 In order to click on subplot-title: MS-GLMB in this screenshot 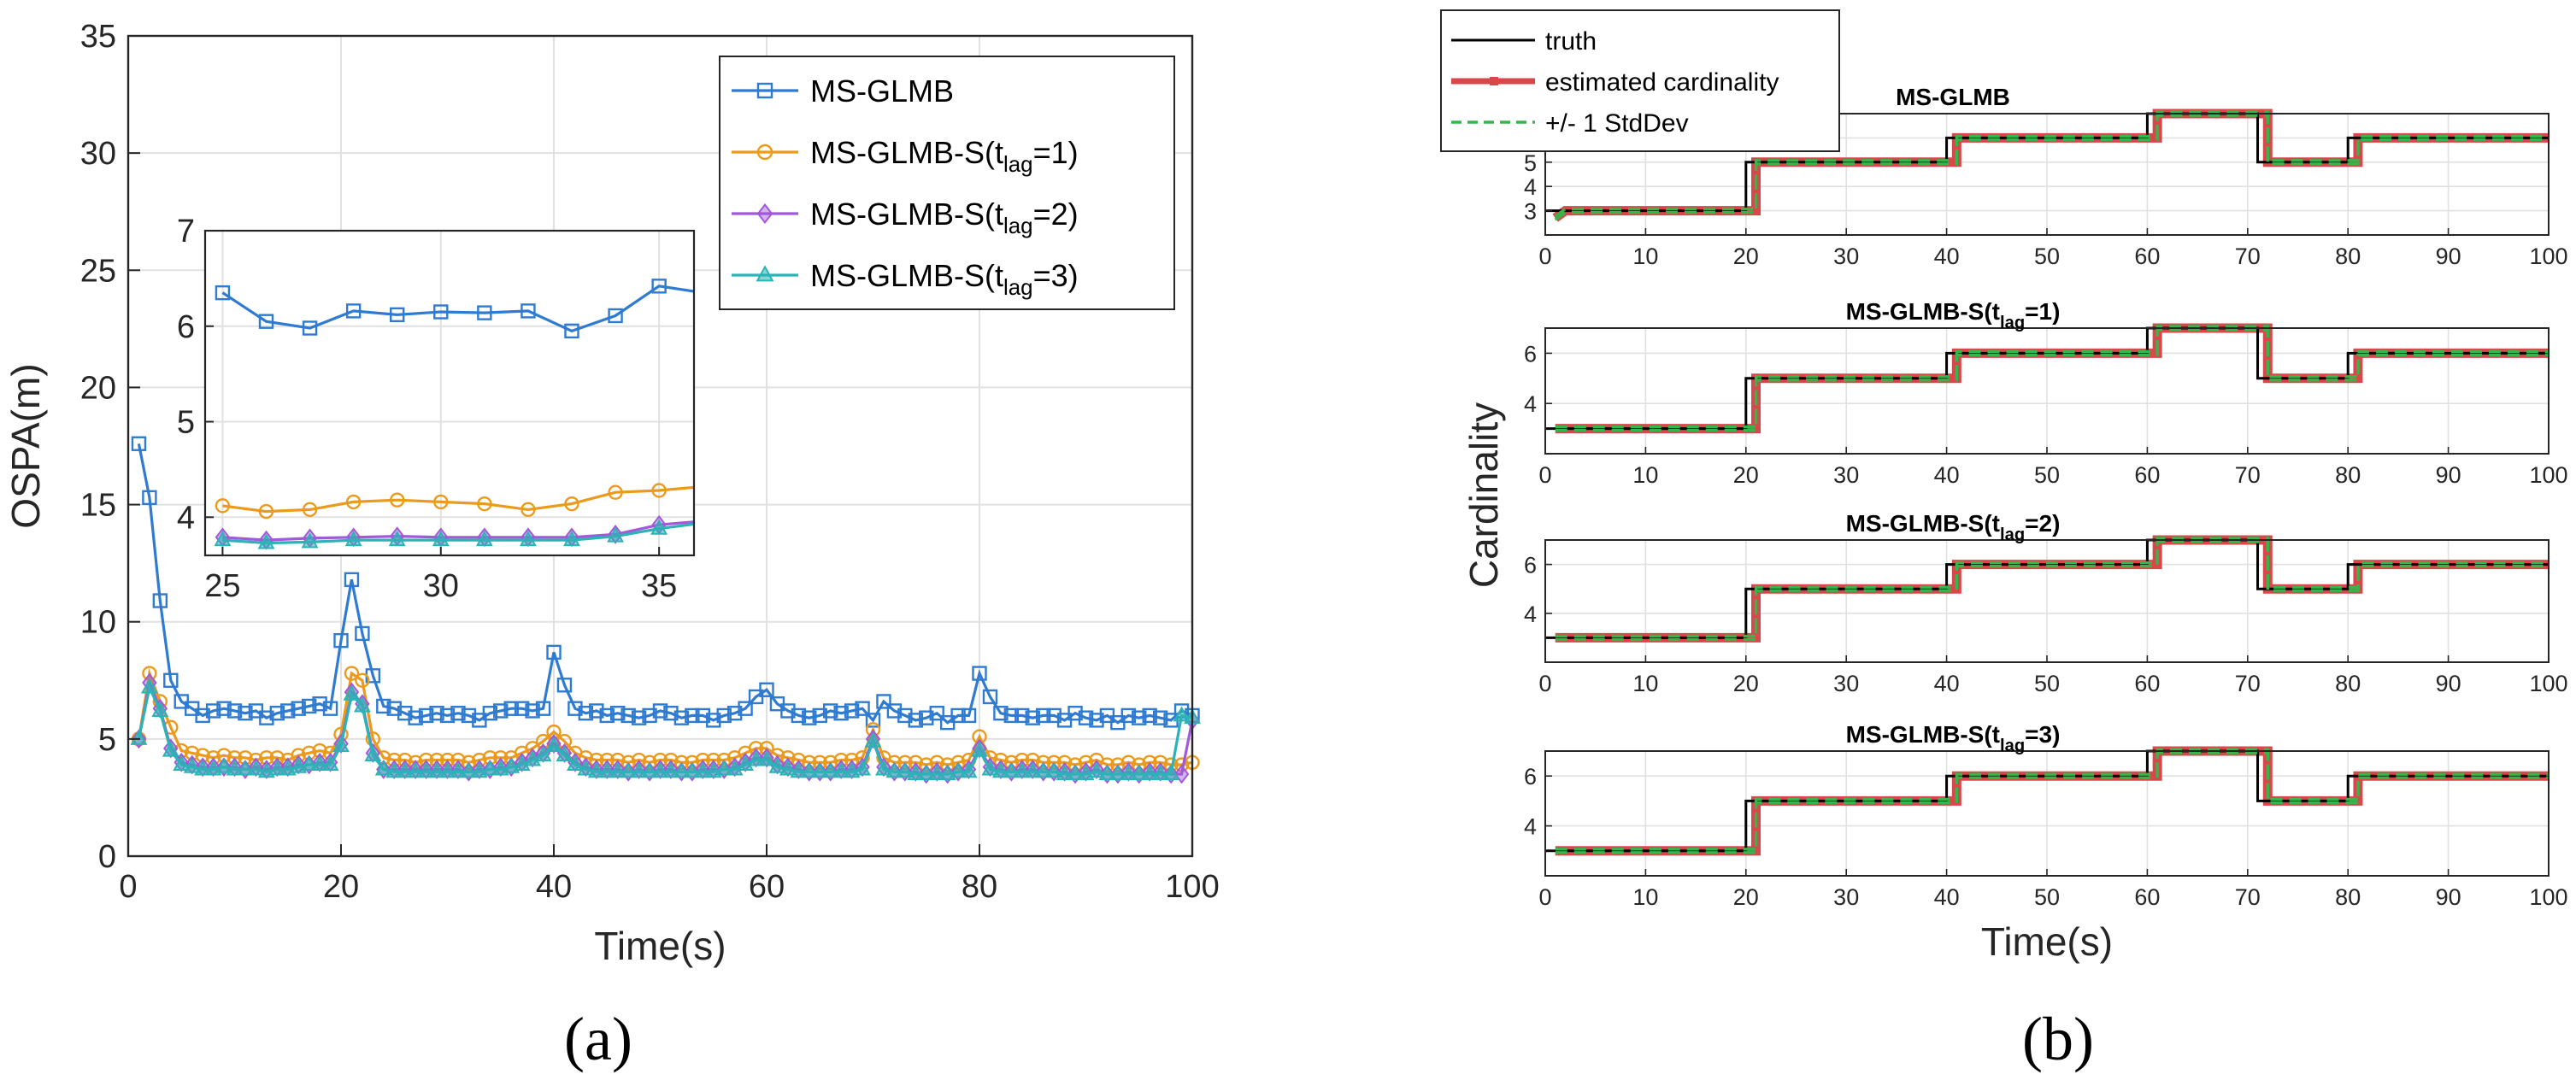, I will do `click(1953, 97)`.